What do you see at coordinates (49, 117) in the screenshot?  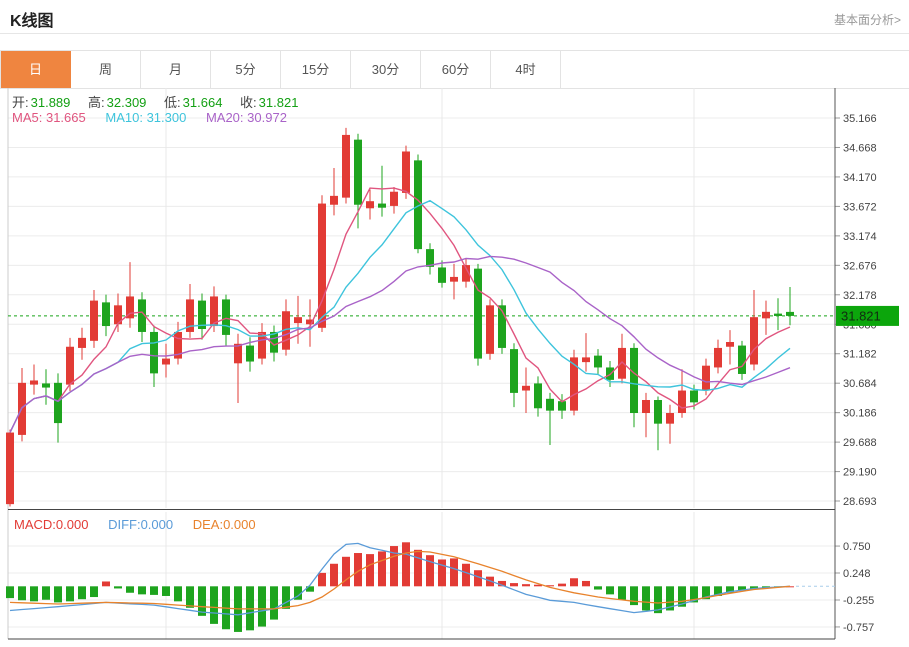 I see `ma5-legend: MA5: 31.665` at bounding box center [49, 117].